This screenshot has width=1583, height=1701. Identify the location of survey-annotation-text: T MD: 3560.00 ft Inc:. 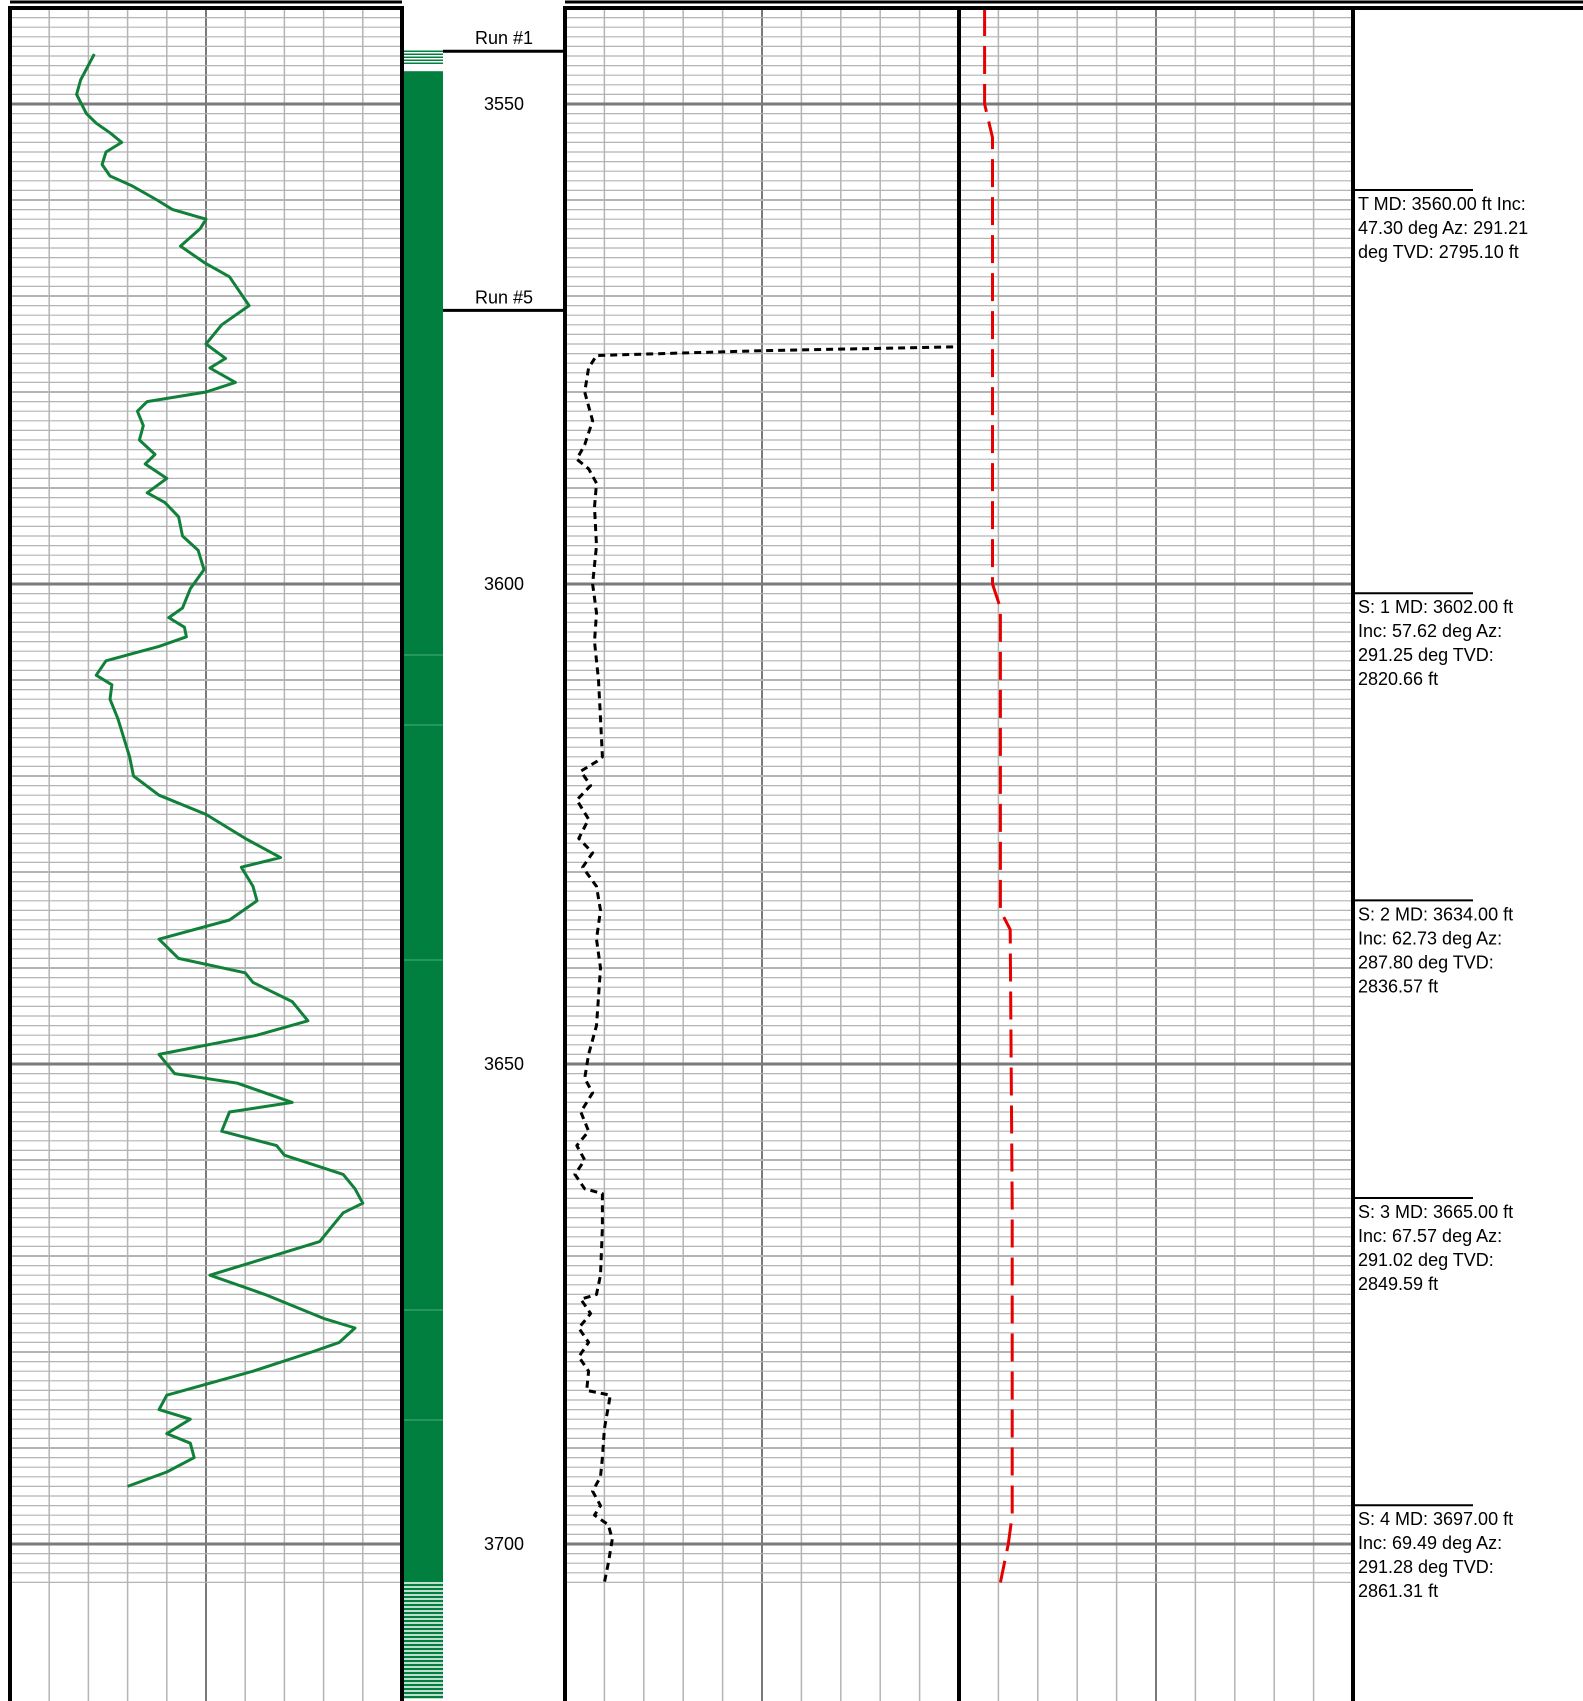
(1442, 204).